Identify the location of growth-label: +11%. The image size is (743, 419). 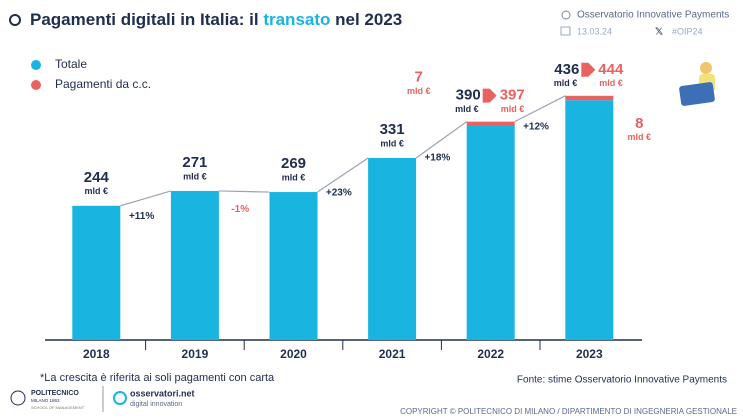
(141, 216).